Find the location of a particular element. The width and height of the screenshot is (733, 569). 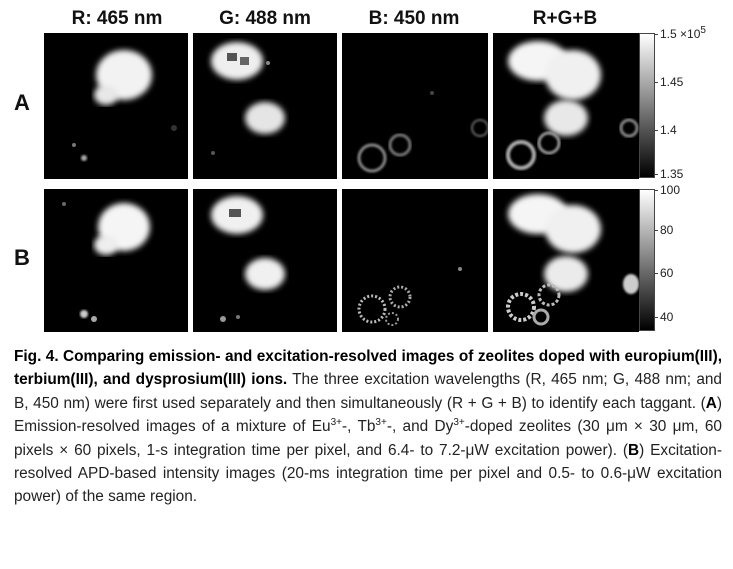

image-a-r is located at coordinates (116, 106).